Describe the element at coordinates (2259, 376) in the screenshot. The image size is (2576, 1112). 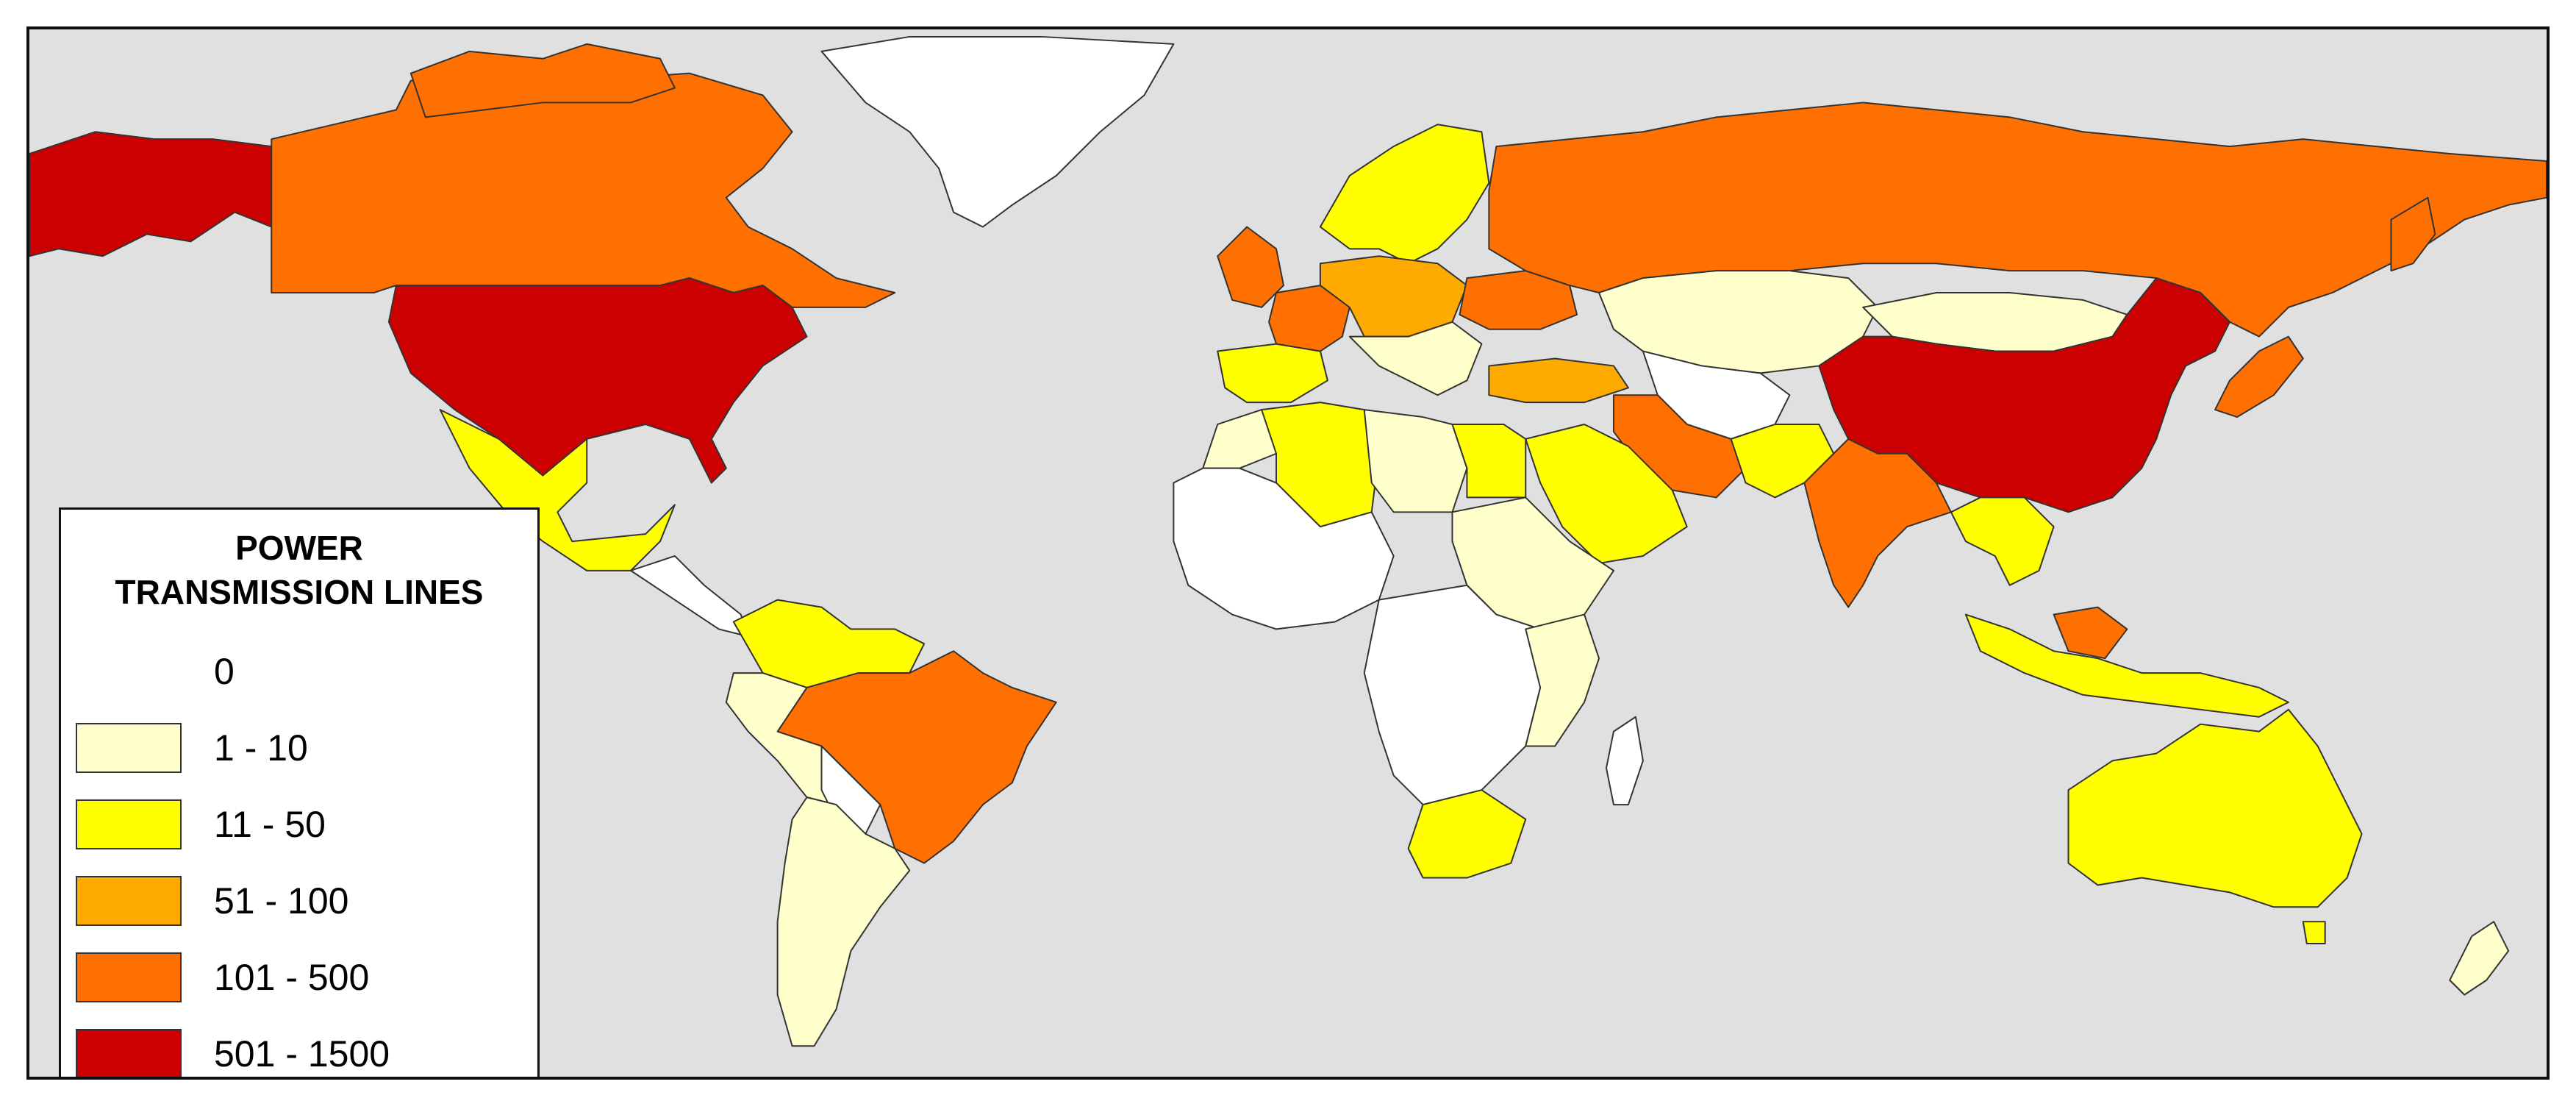
I see `japan-region` at that location.